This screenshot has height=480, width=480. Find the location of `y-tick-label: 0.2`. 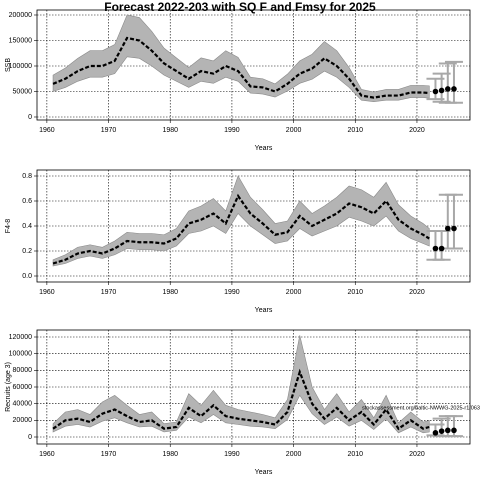

y-tick-label: 0.2 is located at coordinates (27, 251).